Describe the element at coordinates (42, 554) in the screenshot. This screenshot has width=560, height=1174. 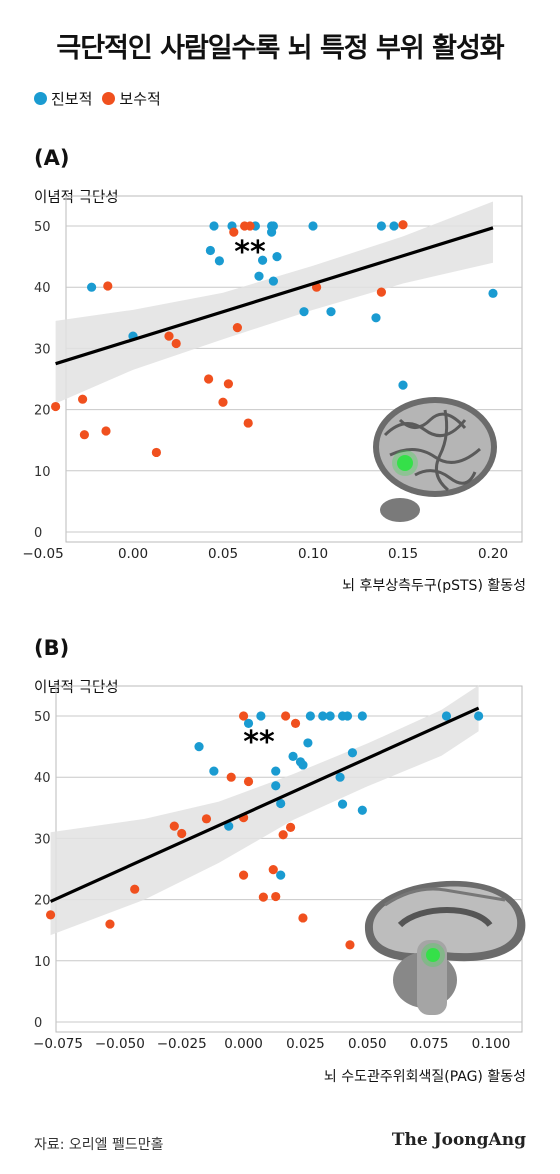
I see `xtick-label-a: −0.05` at that location.